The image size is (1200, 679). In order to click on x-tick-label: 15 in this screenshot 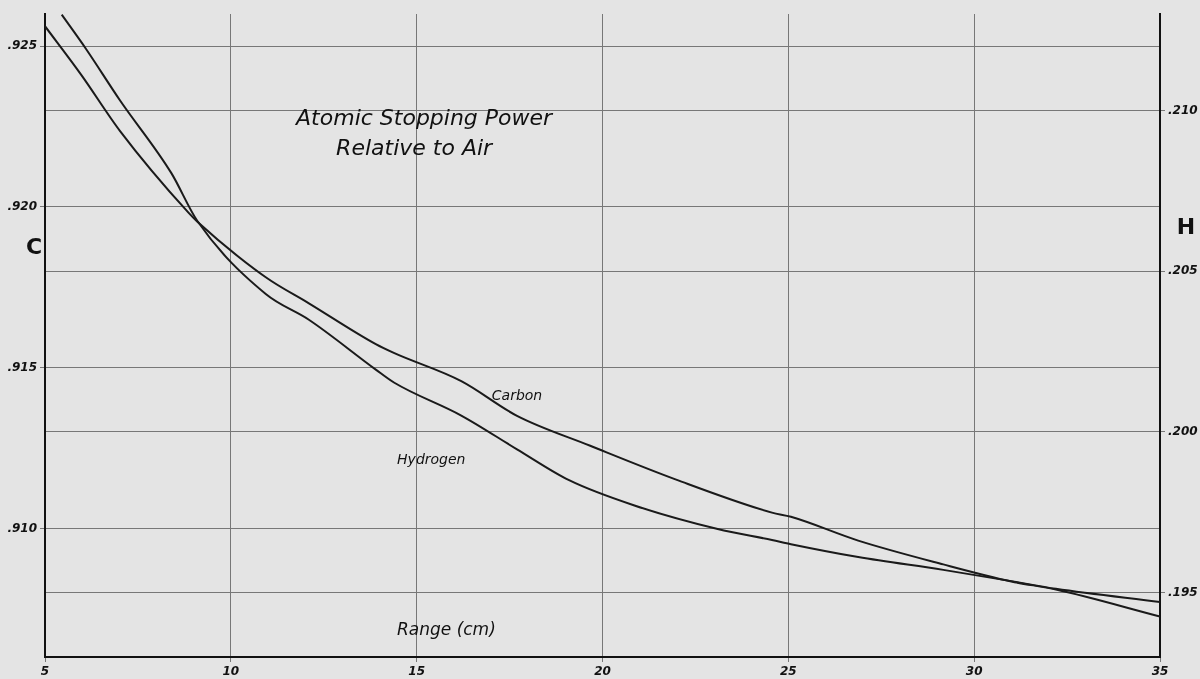, I will do `click(417, 671)`.